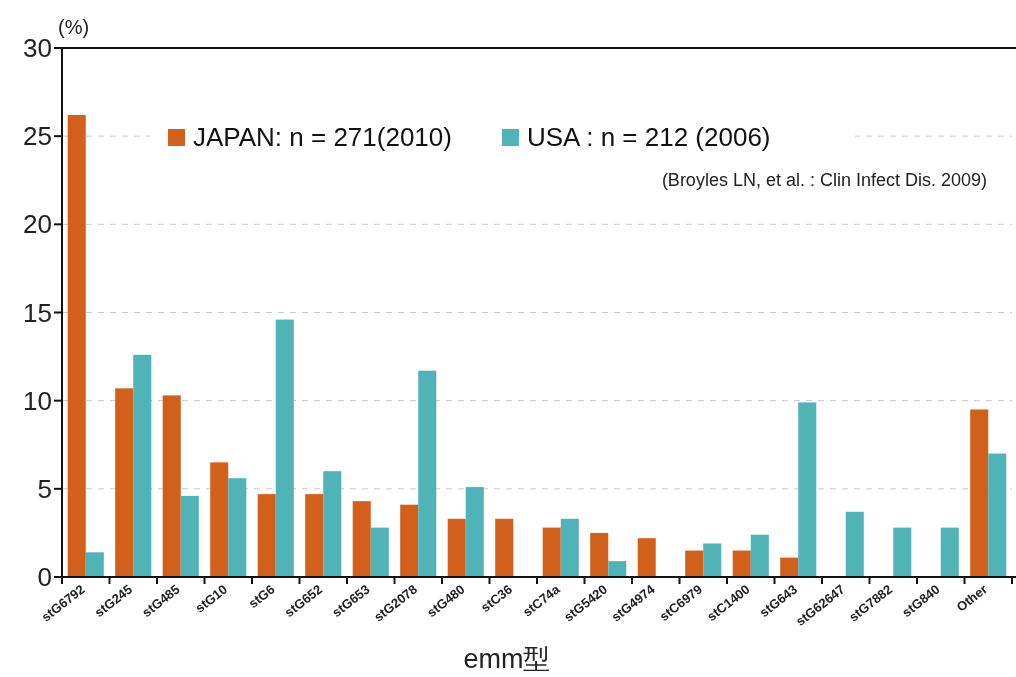 The width and height of the screenshot is (1016, 677). I want to click on y-tick-label: 20, so click(37, 224).